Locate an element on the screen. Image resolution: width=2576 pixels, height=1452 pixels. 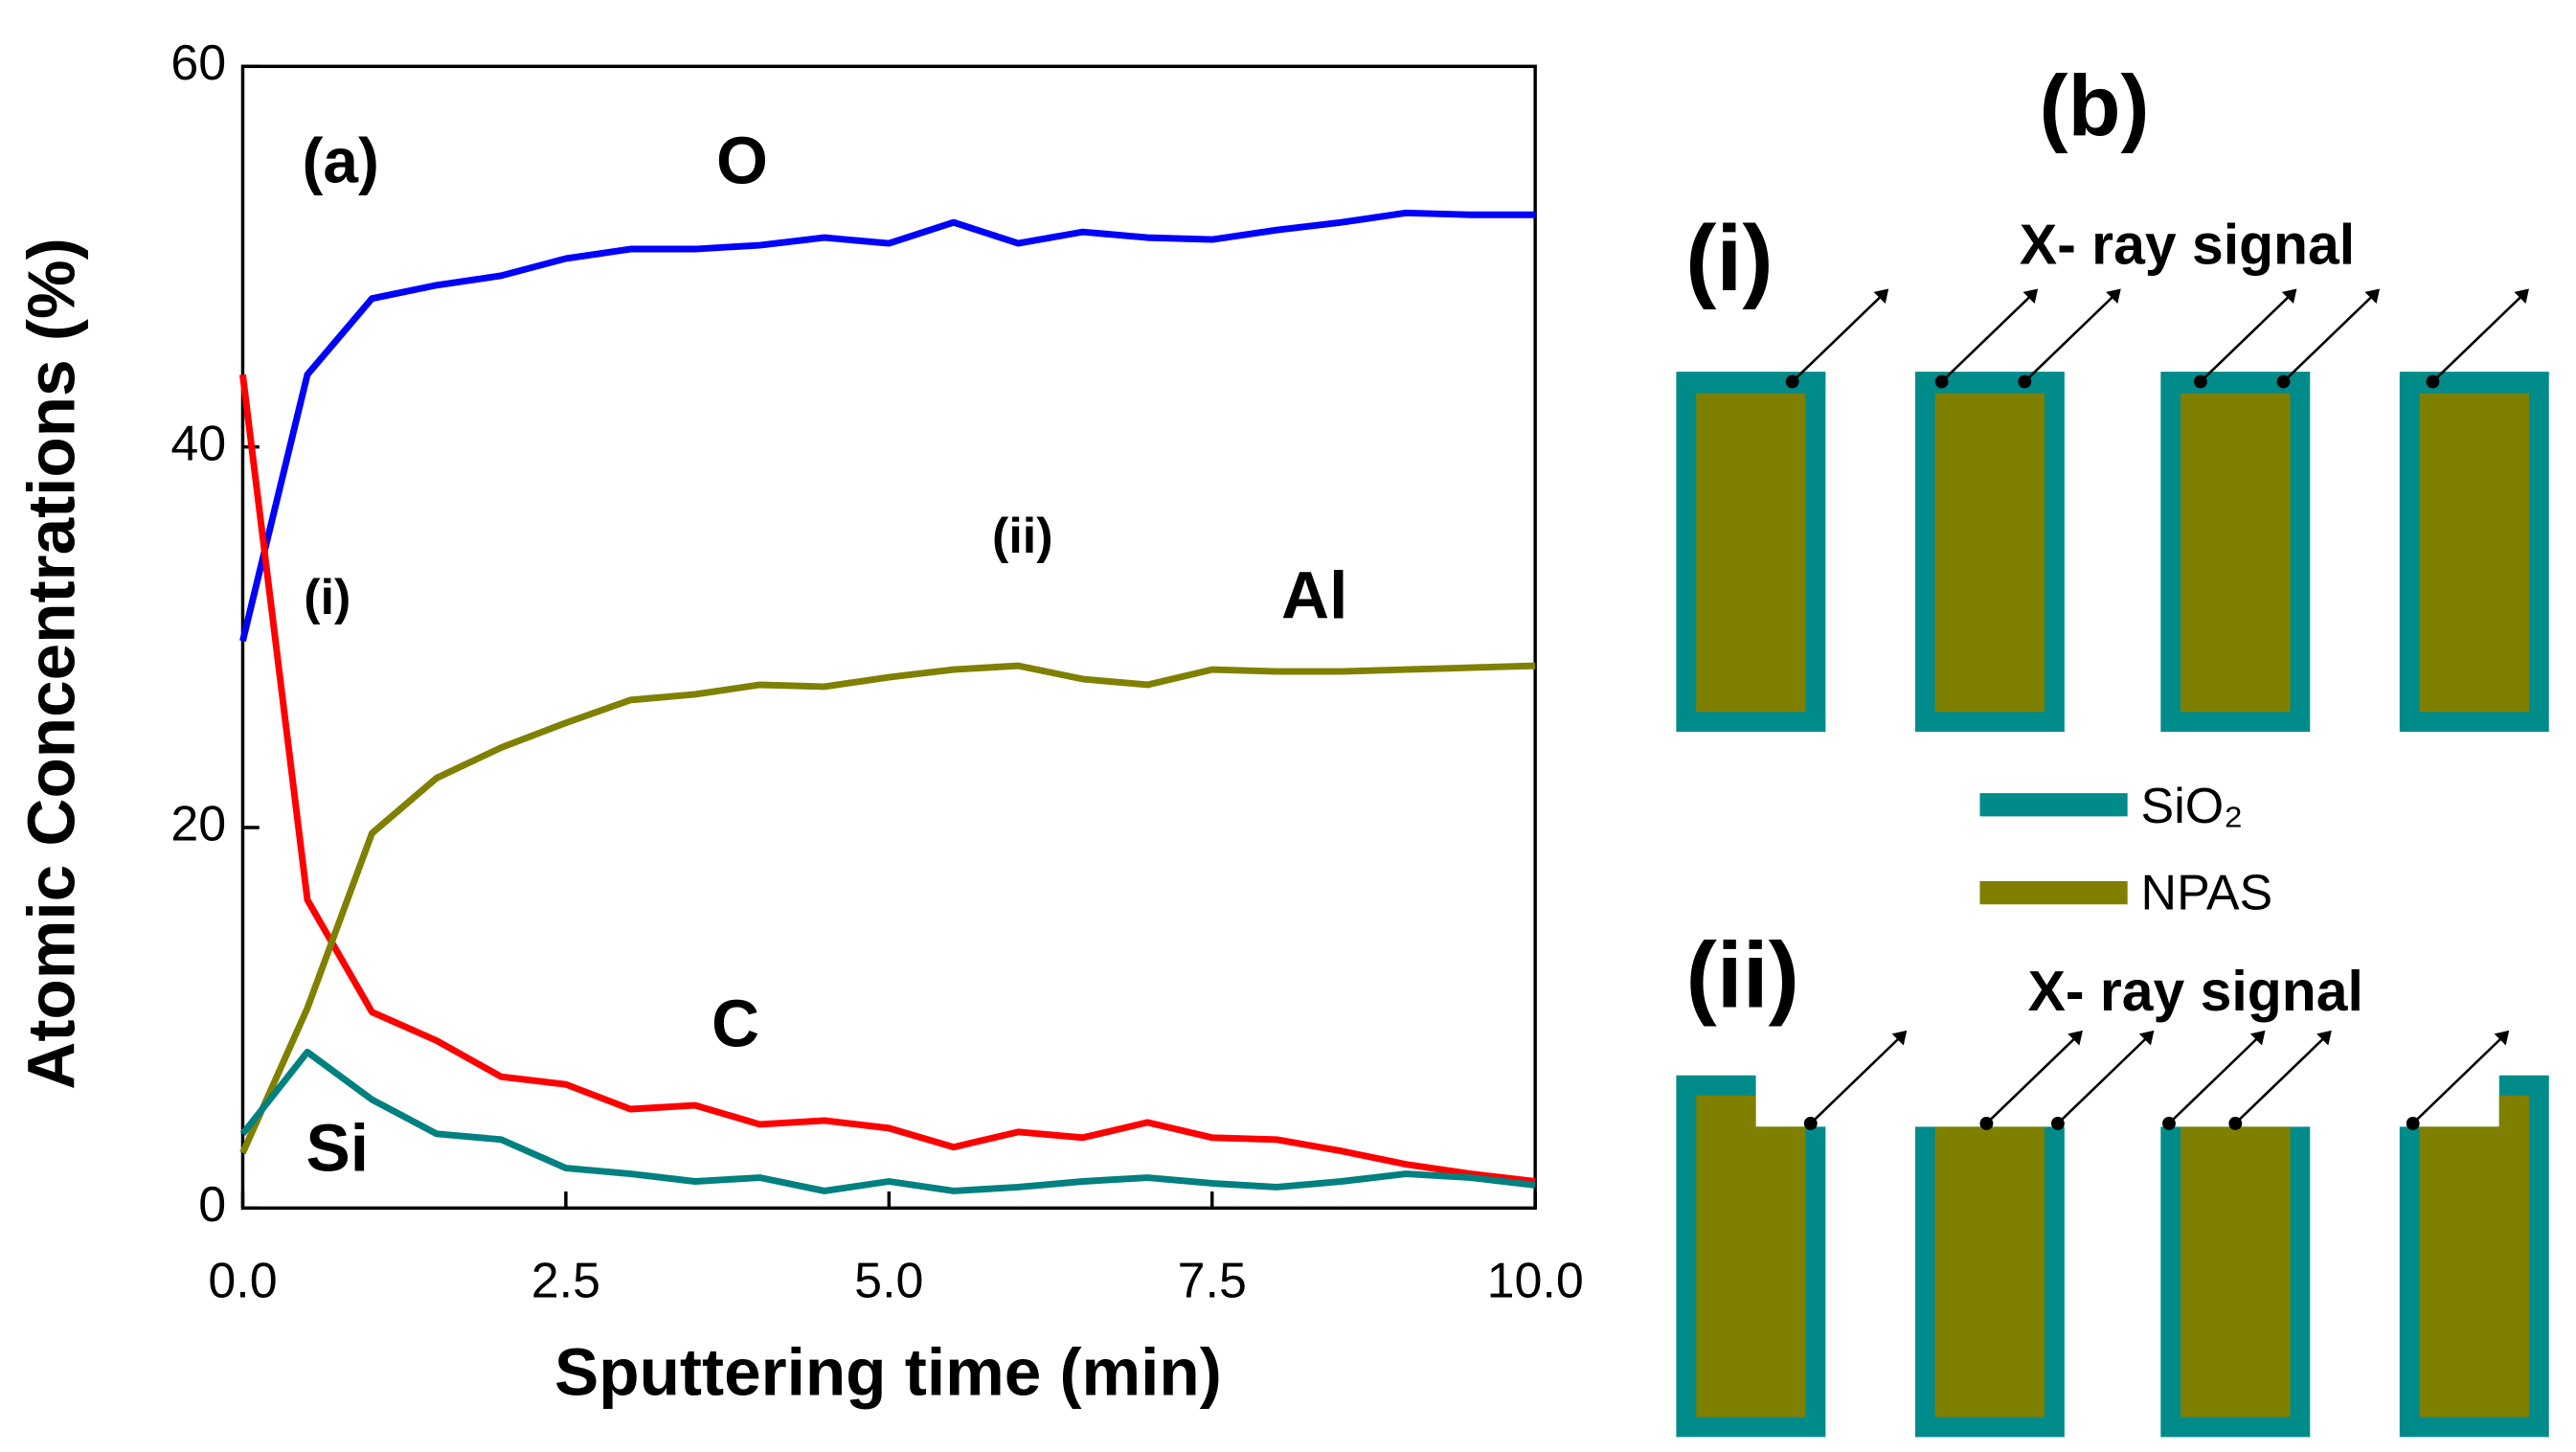
annotation: (ii) is located at coordinates (1022, 536).